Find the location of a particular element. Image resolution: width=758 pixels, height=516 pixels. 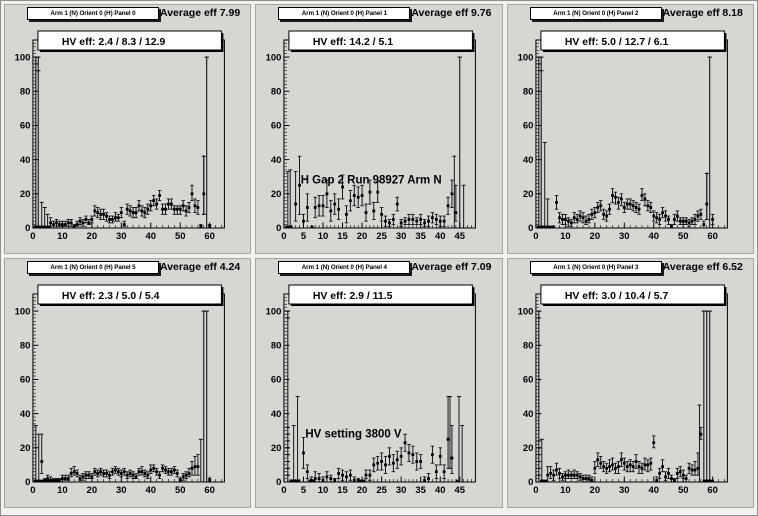

pad-title-box: Arm 1 (N) Orient 0 (H) Panel 4 is located at coordinates (344, 267).